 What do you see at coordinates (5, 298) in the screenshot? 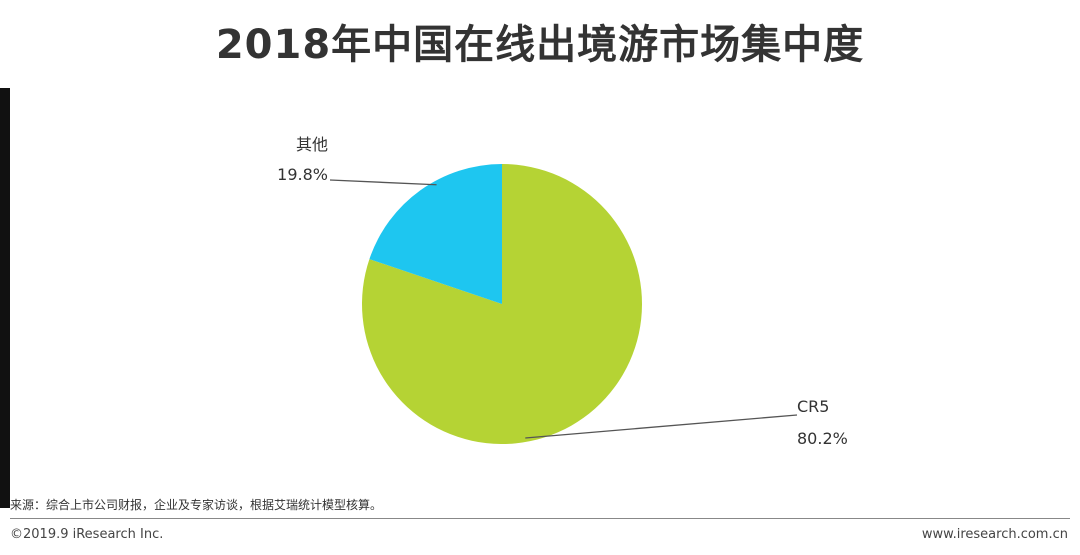
I see `left-frame-bar` at bounding box center [5, 298].